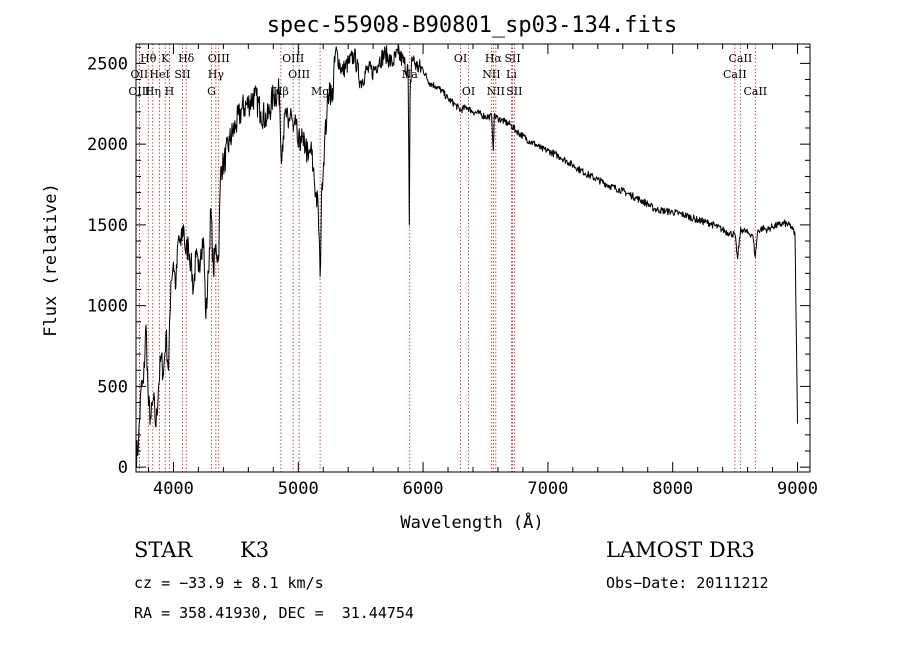 This screenshot has width=900, height=649. What do you see at coordinates (186, 58) in the screenshot?
I see `line-marker-label: Hδ` at bounding box center [186, 58].